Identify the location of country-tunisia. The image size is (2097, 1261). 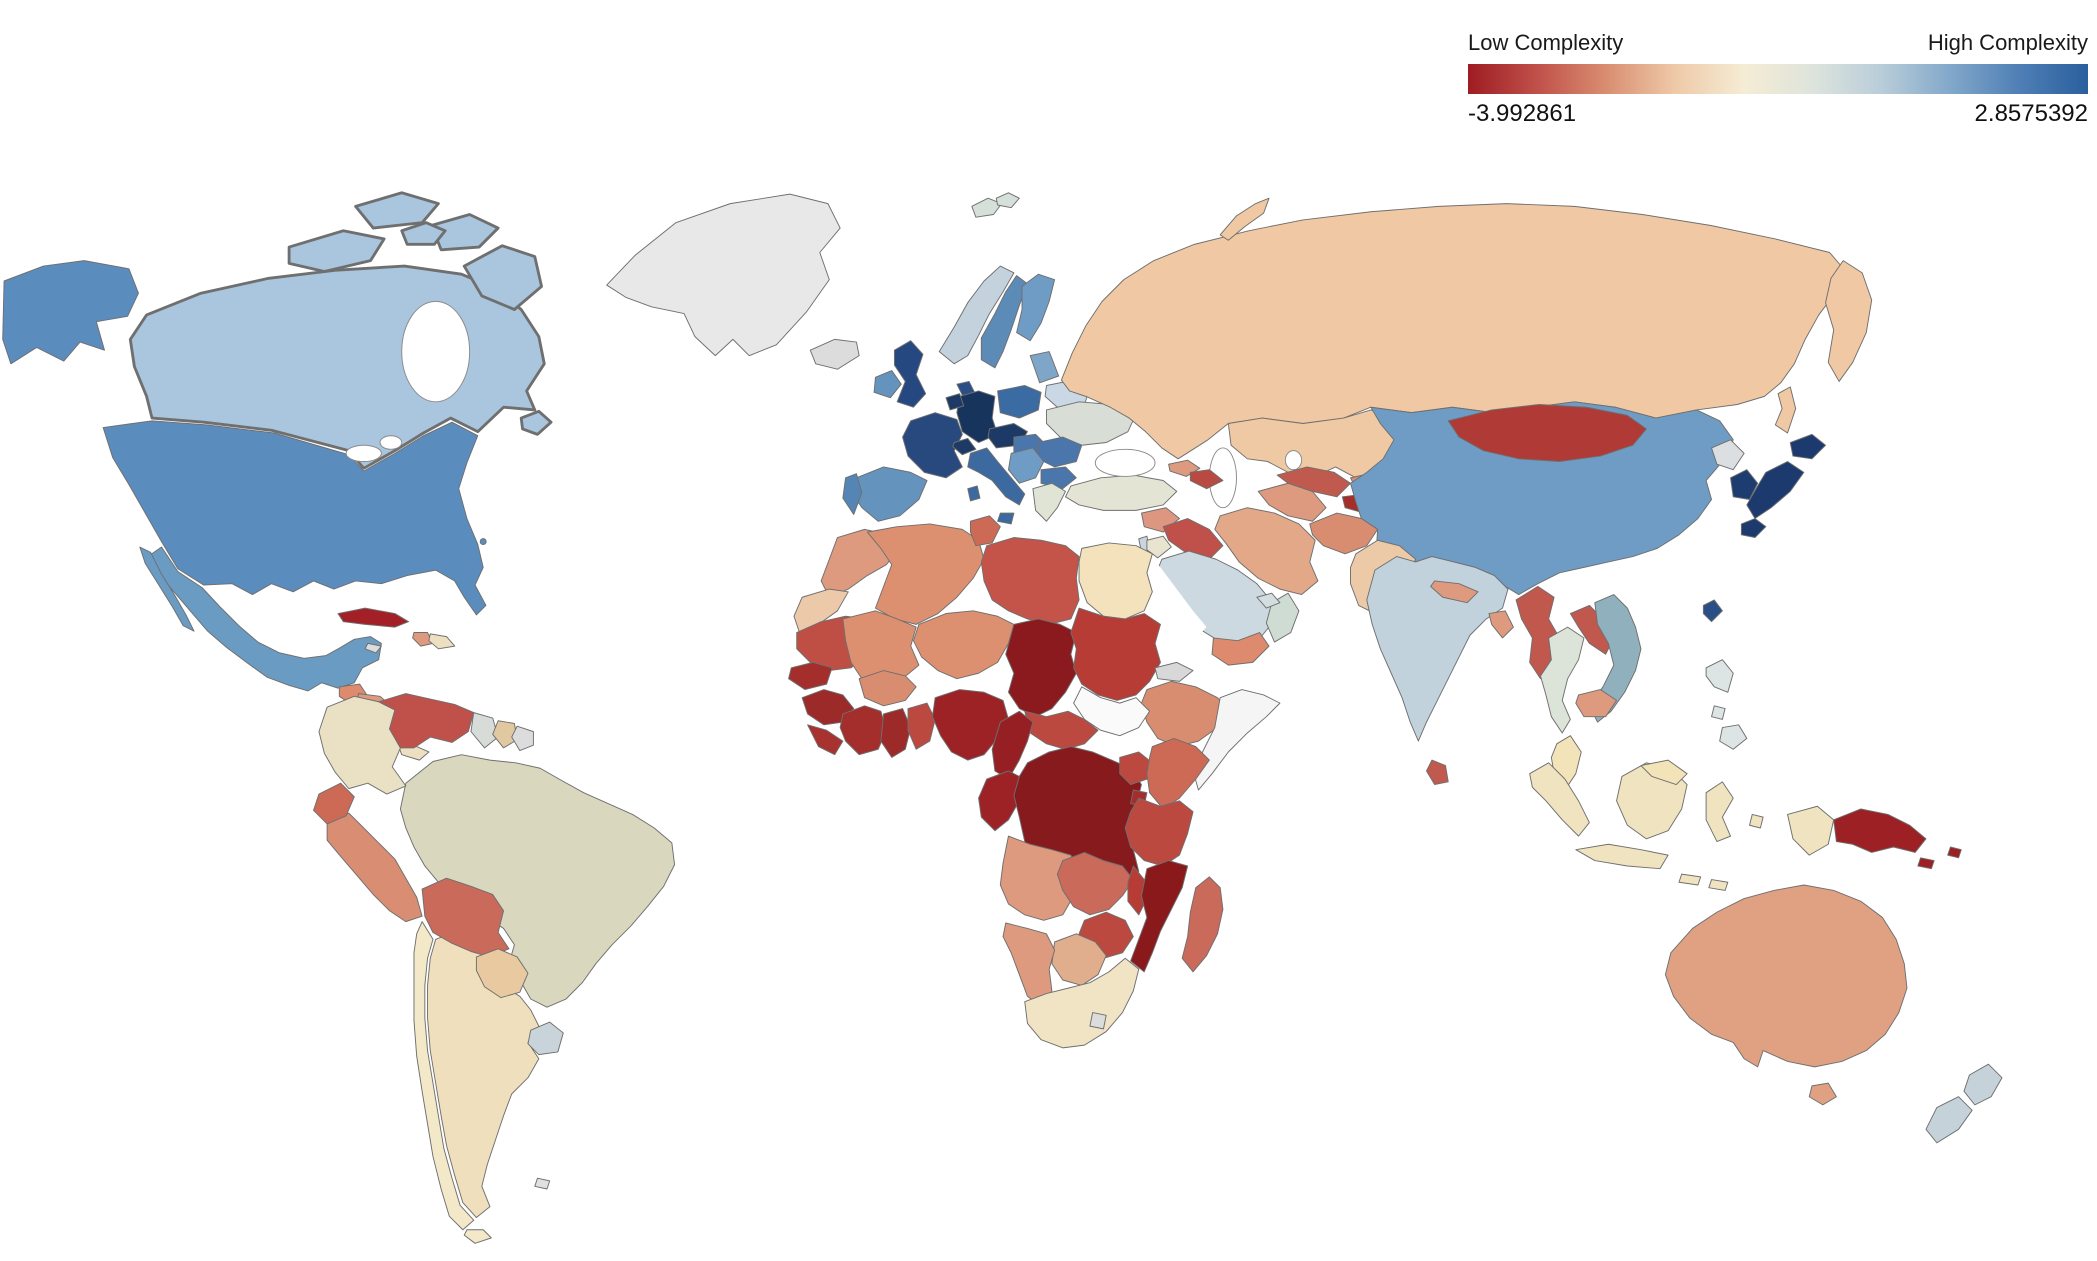
(985, 531).